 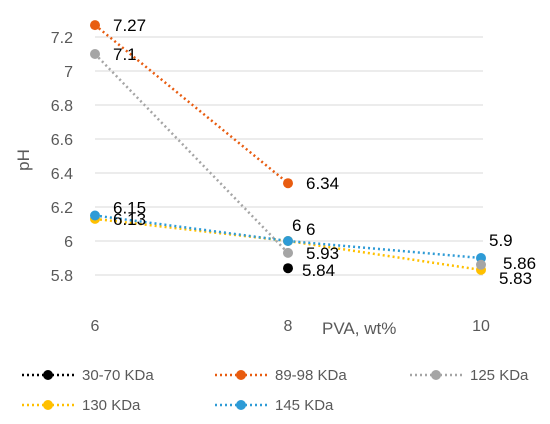 What do you see at coordinates (62, 140) in the screenshot?
I see `y-tick-label: 6.6` at bounding box center [62, 140].